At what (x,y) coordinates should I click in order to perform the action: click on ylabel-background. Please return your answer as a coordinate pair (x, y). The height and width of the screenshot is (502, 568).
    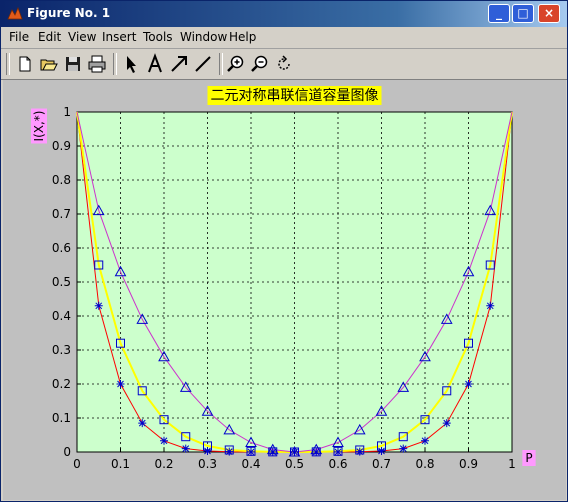
    Looking at the image, I should click on (39, 126).